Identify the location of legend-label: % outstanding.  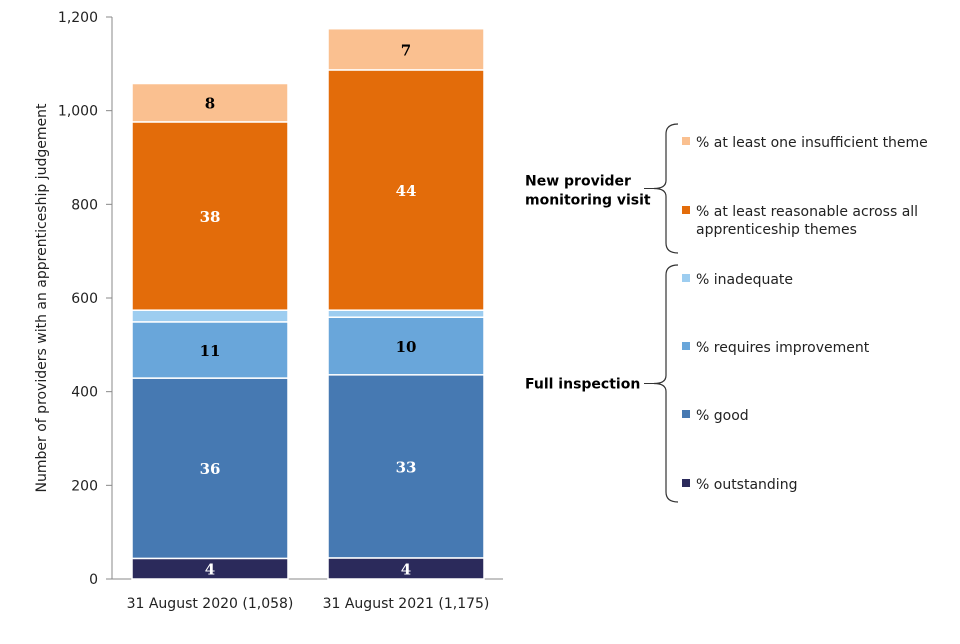
(746, 485).